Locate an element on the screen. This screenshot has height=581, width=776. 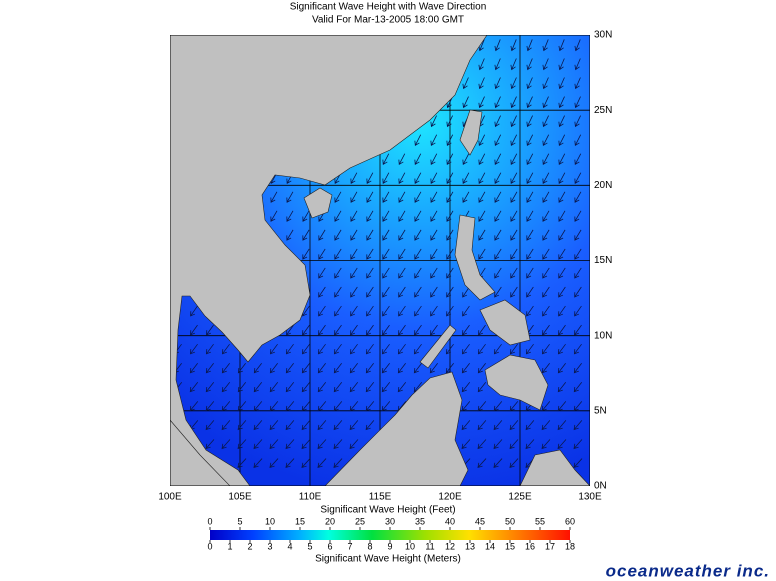
feet-tick-label: 20 is located at coordinates (330, 521).